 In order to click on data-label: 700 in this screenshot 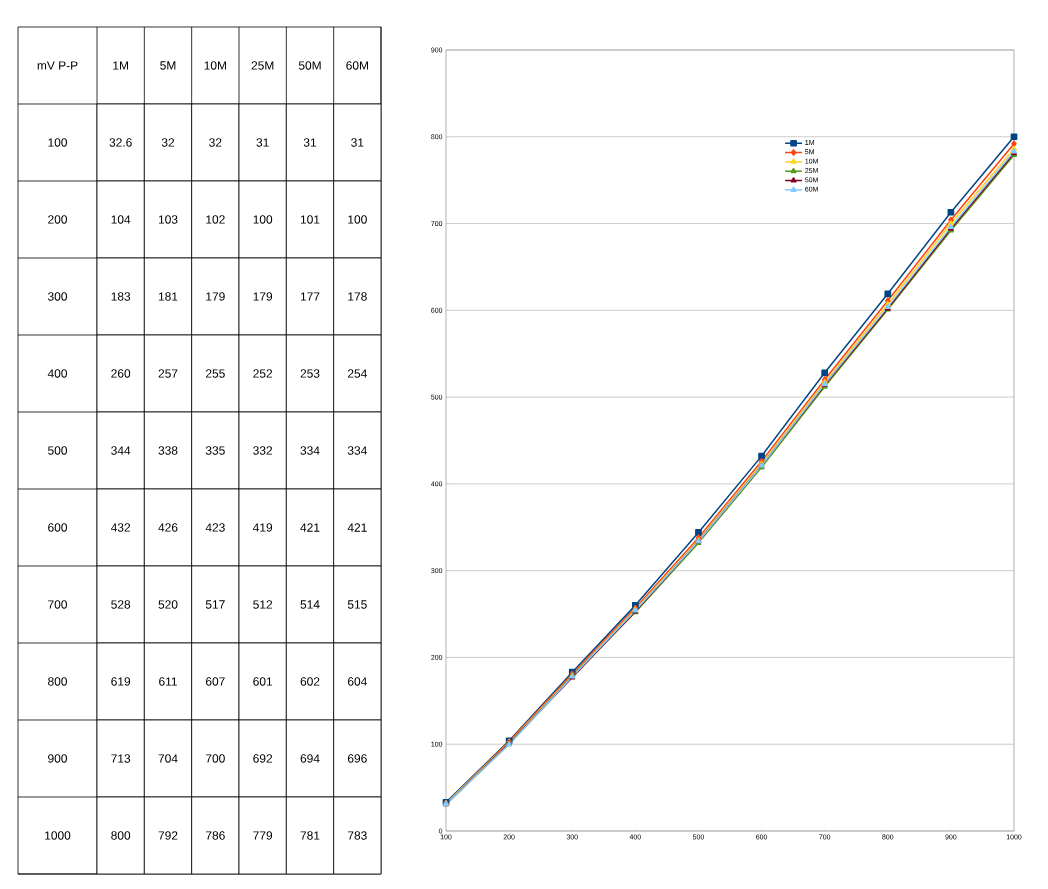, I will do `click(215, 758)`.